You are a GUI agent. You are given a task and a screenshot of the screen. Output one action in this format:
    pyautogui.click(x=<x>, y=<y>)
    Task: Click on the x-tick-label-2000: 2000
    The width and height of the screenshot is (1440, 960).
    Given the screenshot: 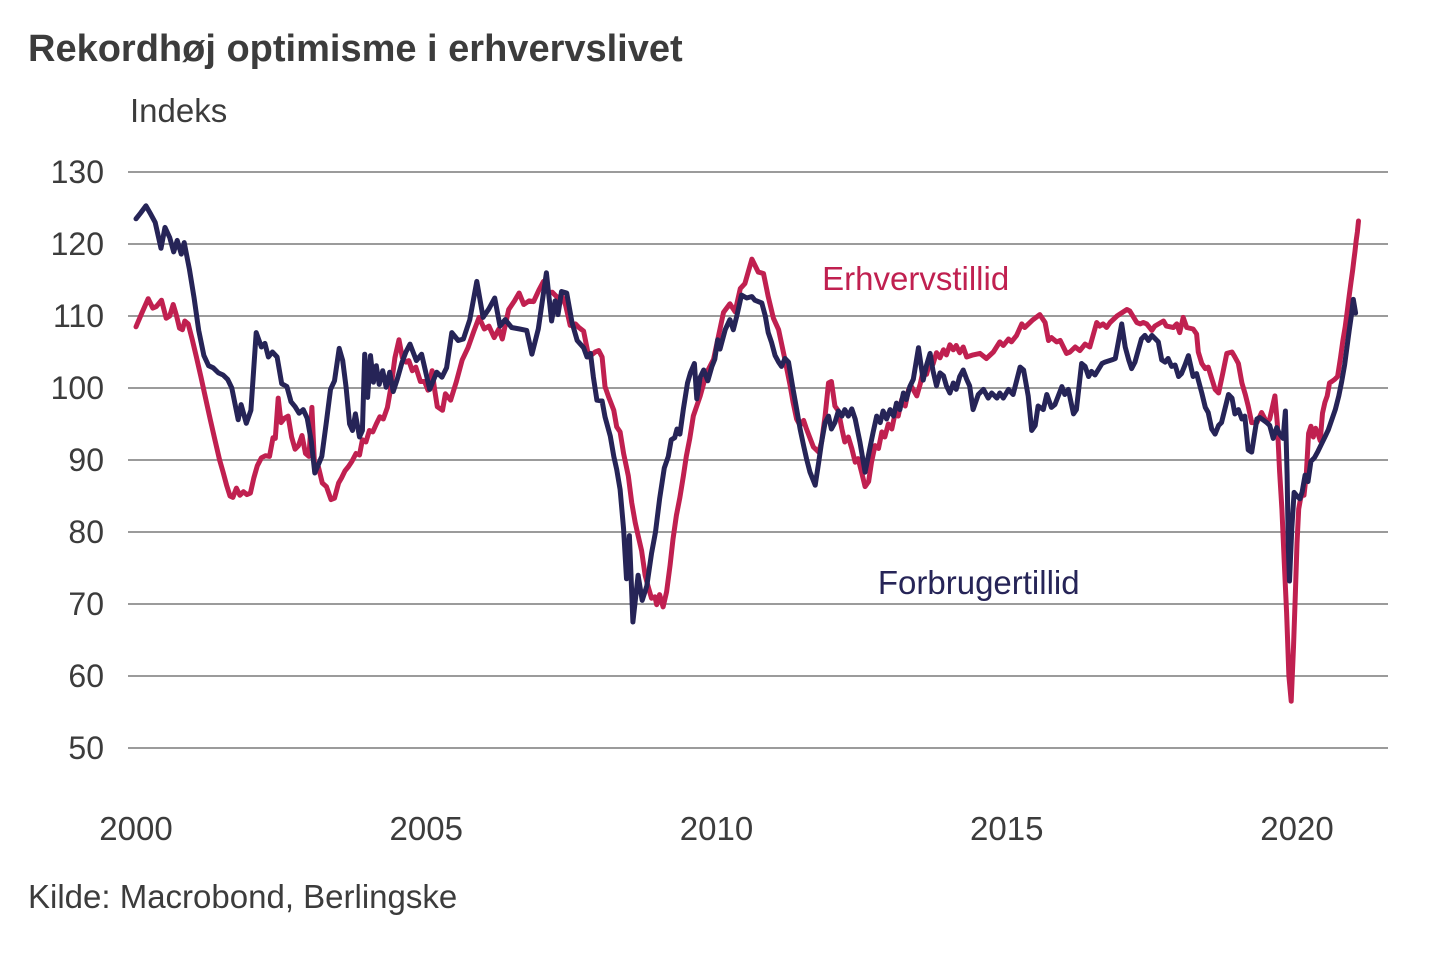 What is the action you would take?
    pyautogui.click(x=135, y=828)
    